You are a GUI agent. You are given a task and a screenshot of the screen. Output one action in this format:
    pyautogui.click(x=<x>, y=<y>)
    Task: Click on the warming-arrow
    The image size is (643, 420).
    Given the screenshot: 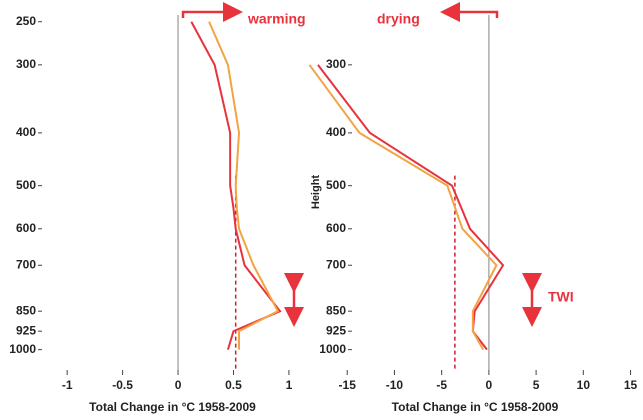 What is the action you would take?
    pyautogui.click(x=212, y=12)
    